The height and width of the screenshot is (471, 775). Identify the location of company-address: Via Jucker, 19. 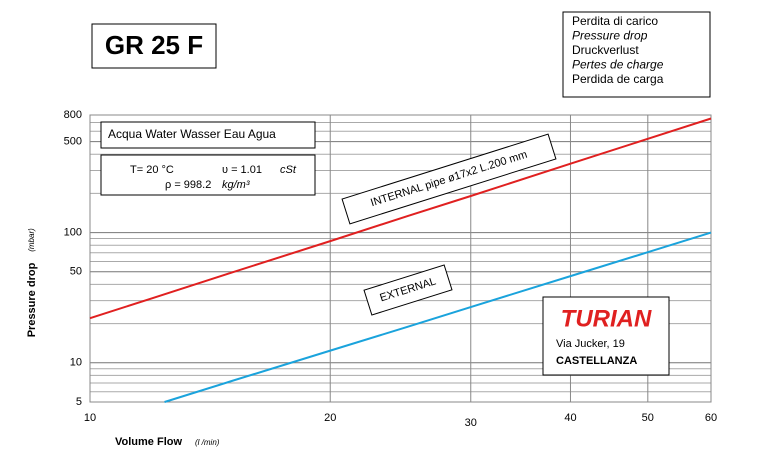
(590, 344).